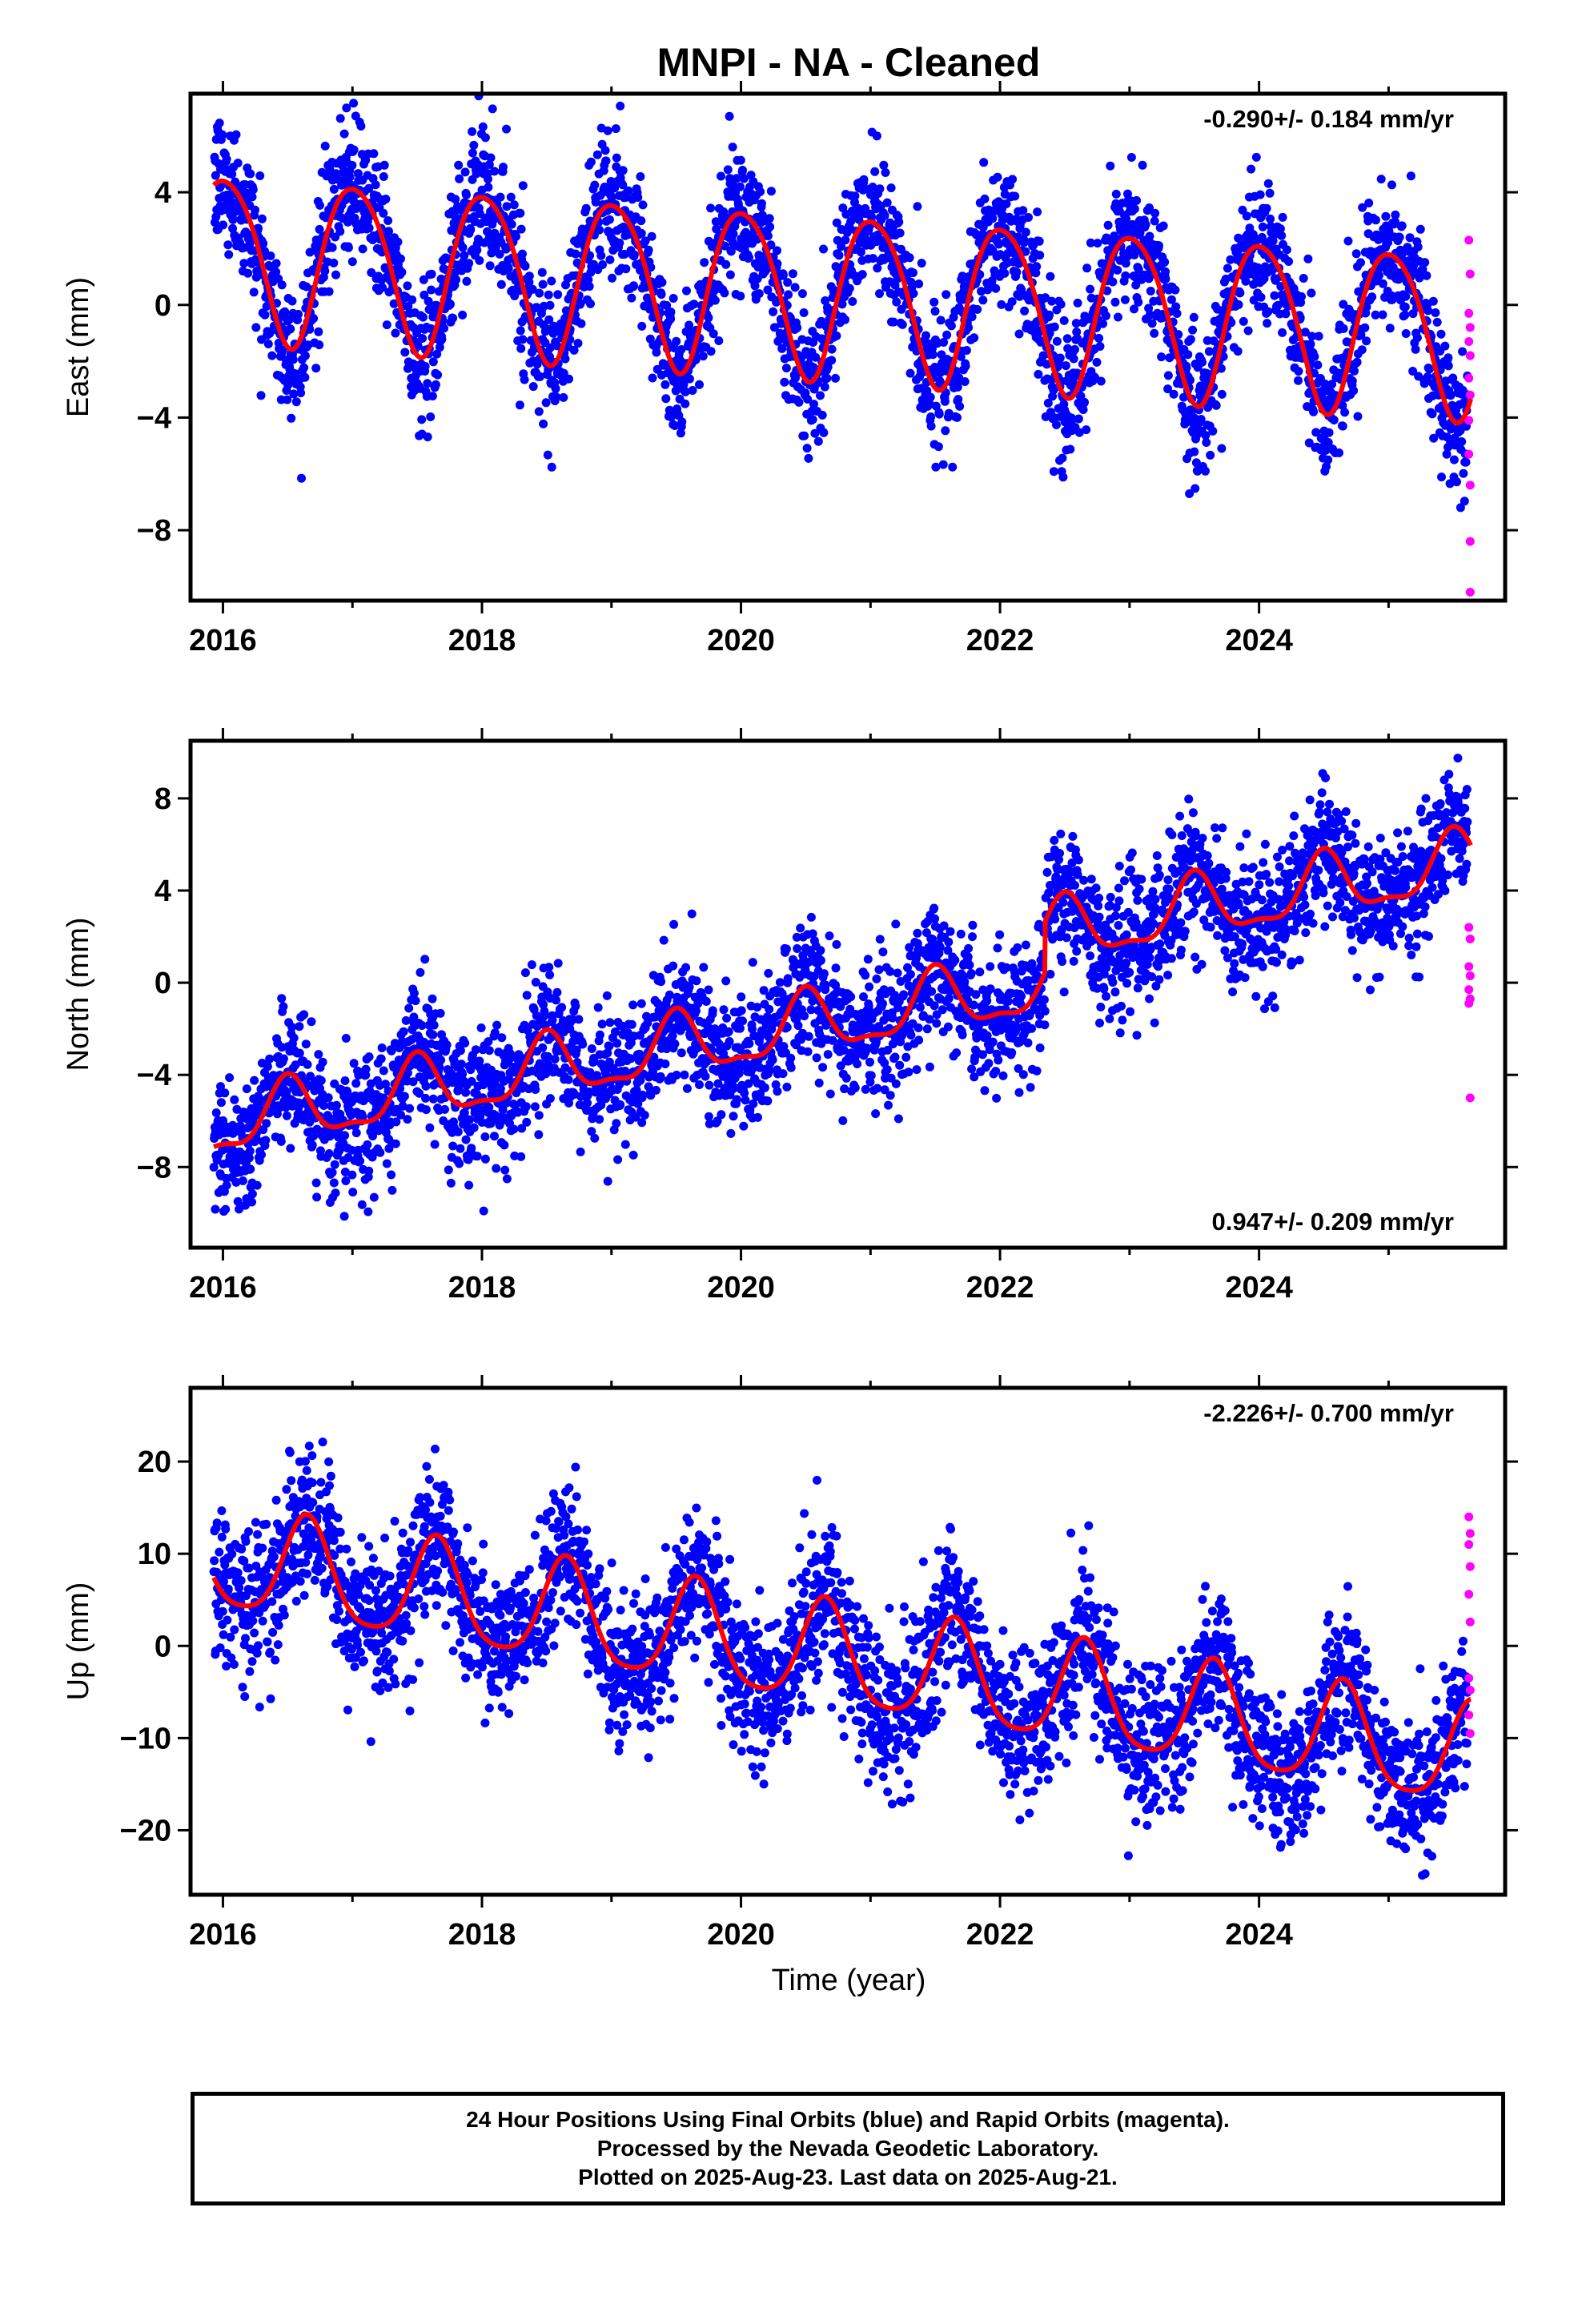  Describe the element at coordinates (1259, 640) in the screenshot. I see `east-x-tick-label: 2024` at that location.